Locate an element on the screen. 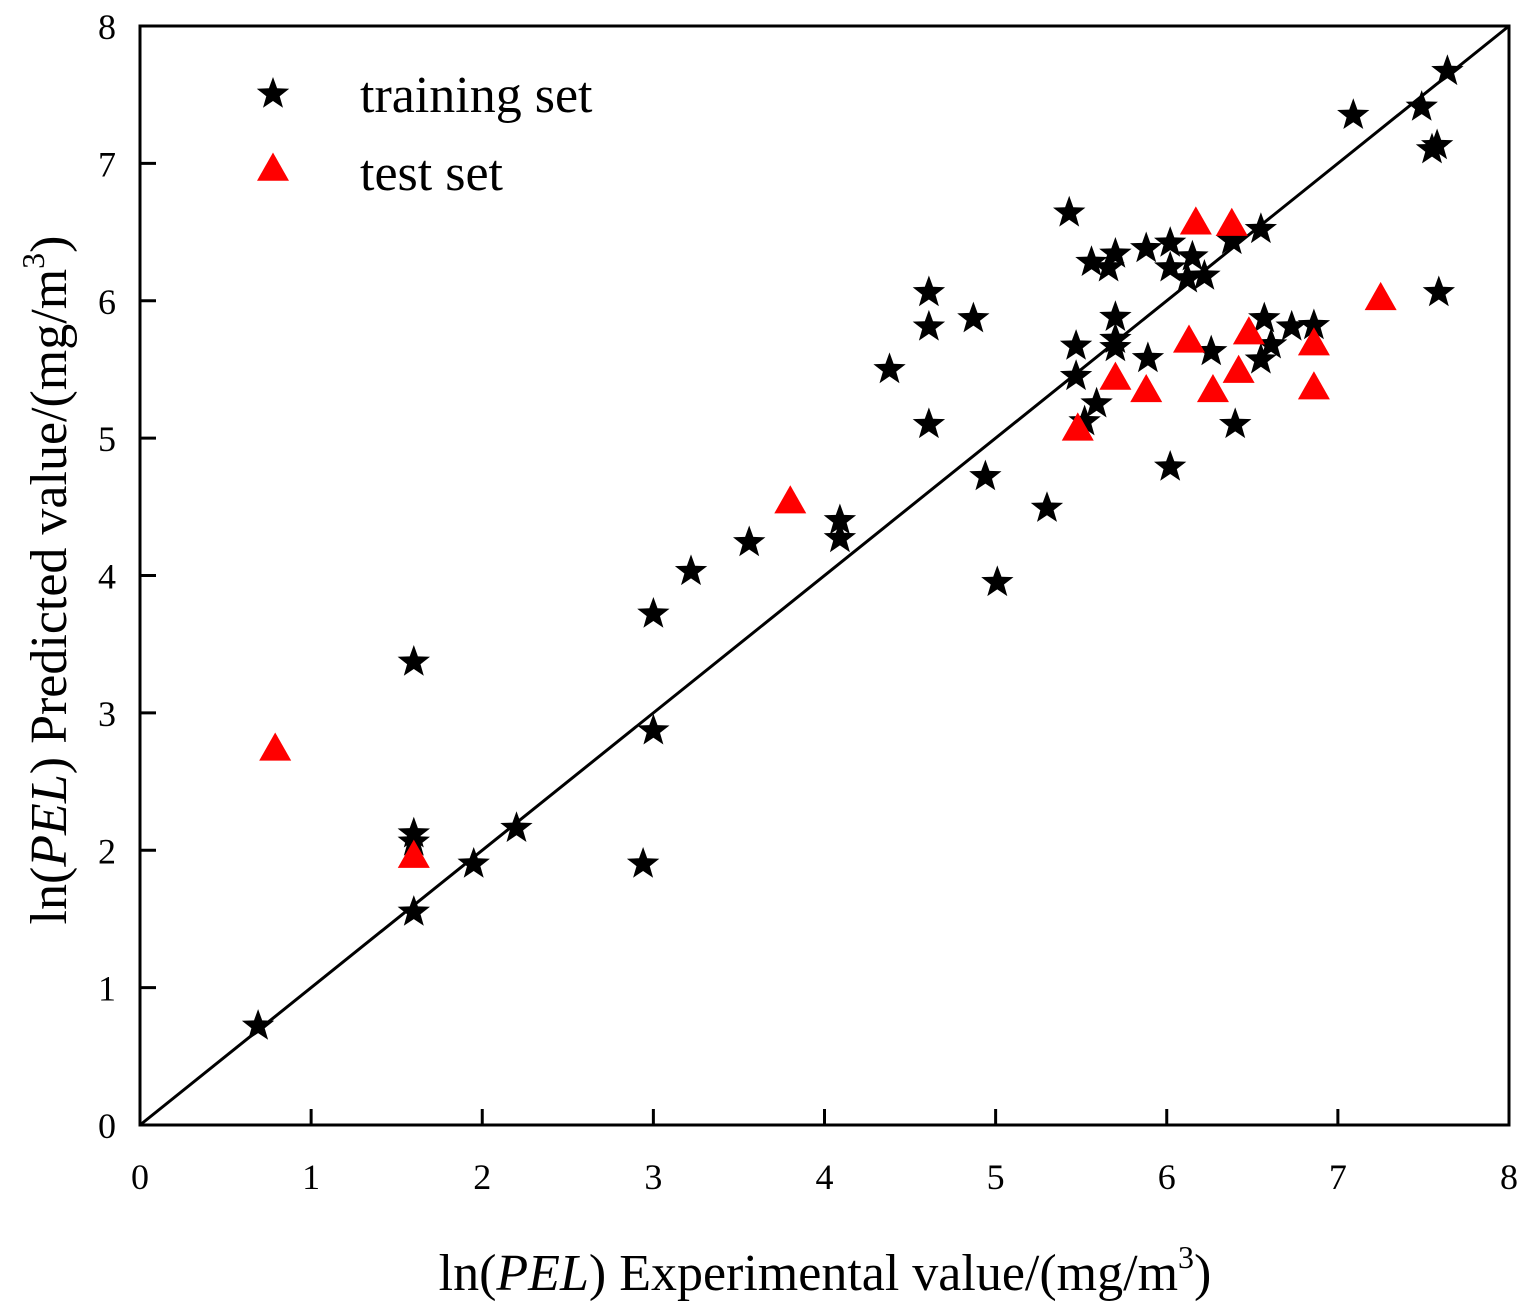 Image resolution: width=1532 pixels, height=1314 pixels. y-tick-label: 4 is located at coordinates (107, 577).